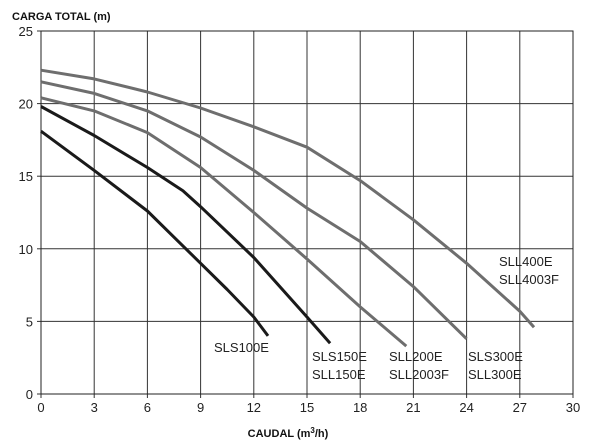 The image size is (596, 443). Describe the element at coordinates (26, 176) in the screenshot. I see `y-tick-label: 15` at that location.